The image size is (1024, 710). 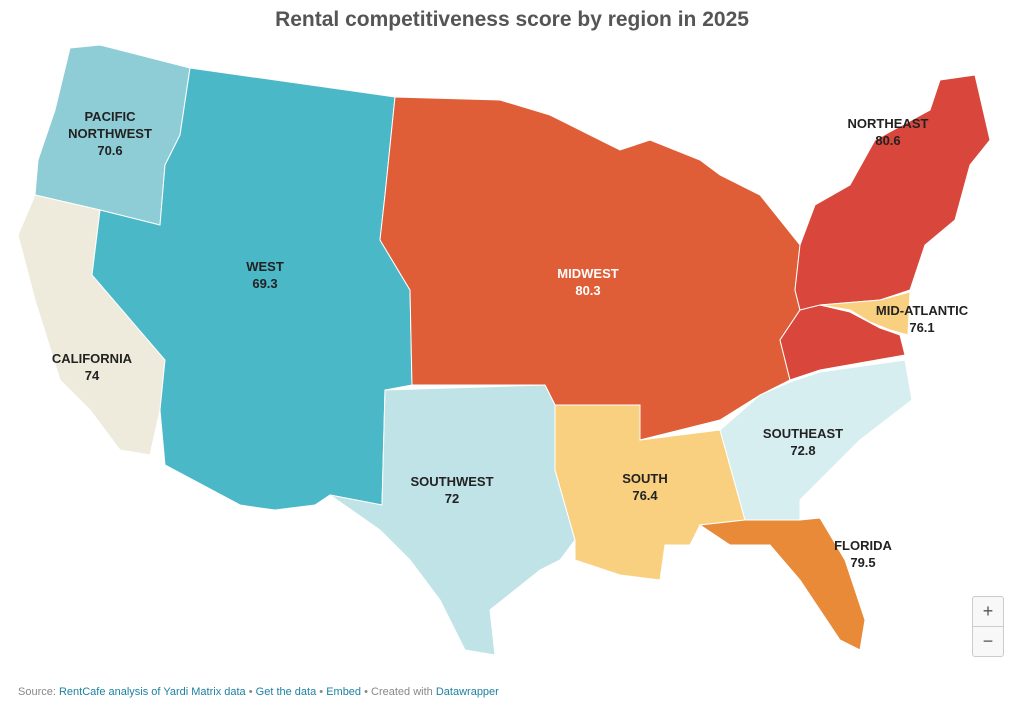 What do you see at coordinates (92, 367) in the screenshot?
I see `region-label: CALIFORNIA 74` at bounding box center [92, 367].